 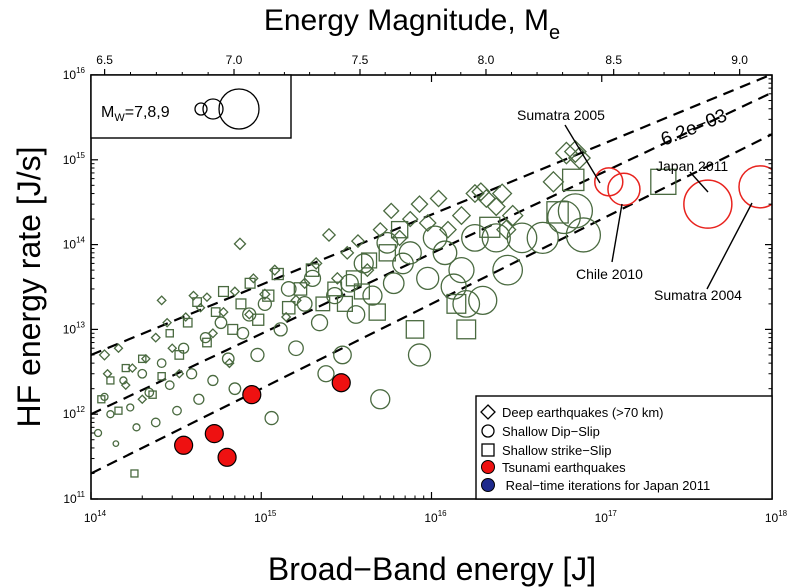 I want to click on size-legend-box, so click(x=191, y=106).